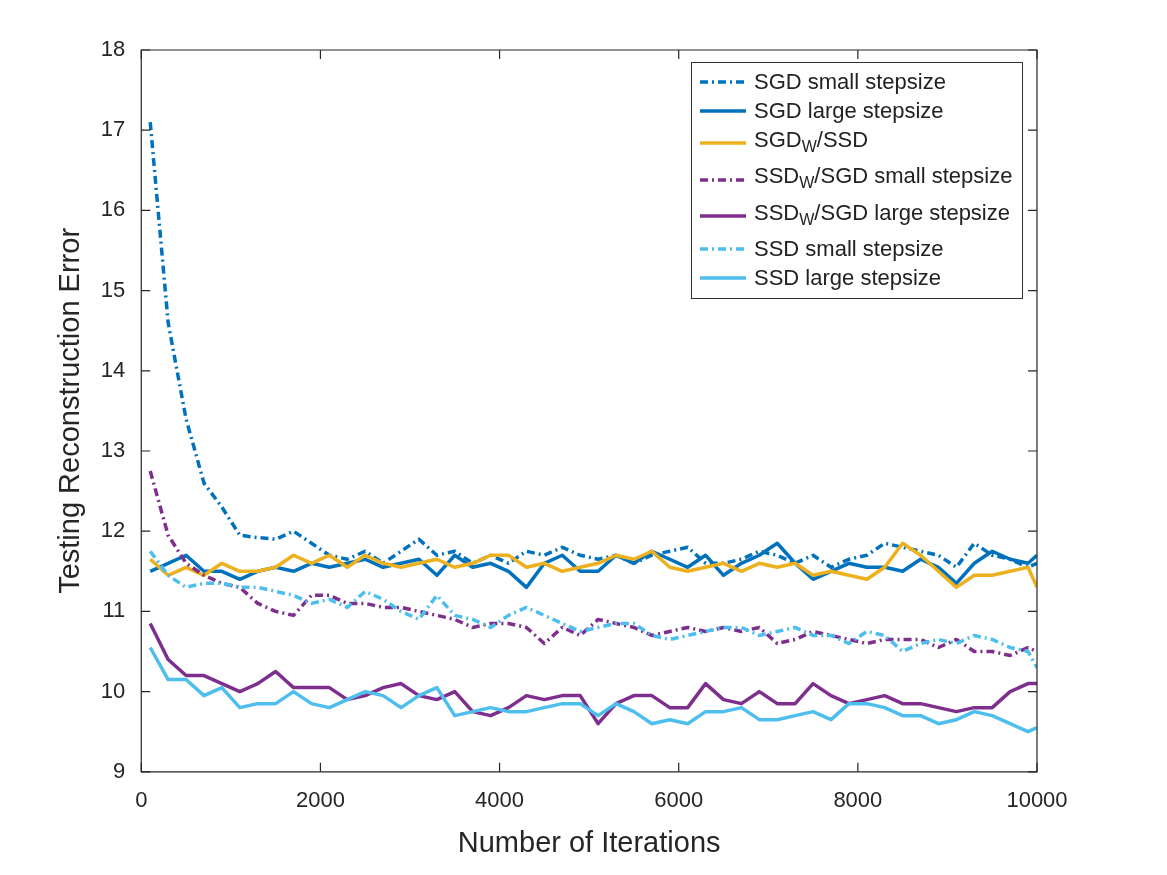  What do you see at coordinates (114, 610) in the screenshot?
I see `y-tick-label: 11` at bounding box center [114, 610].